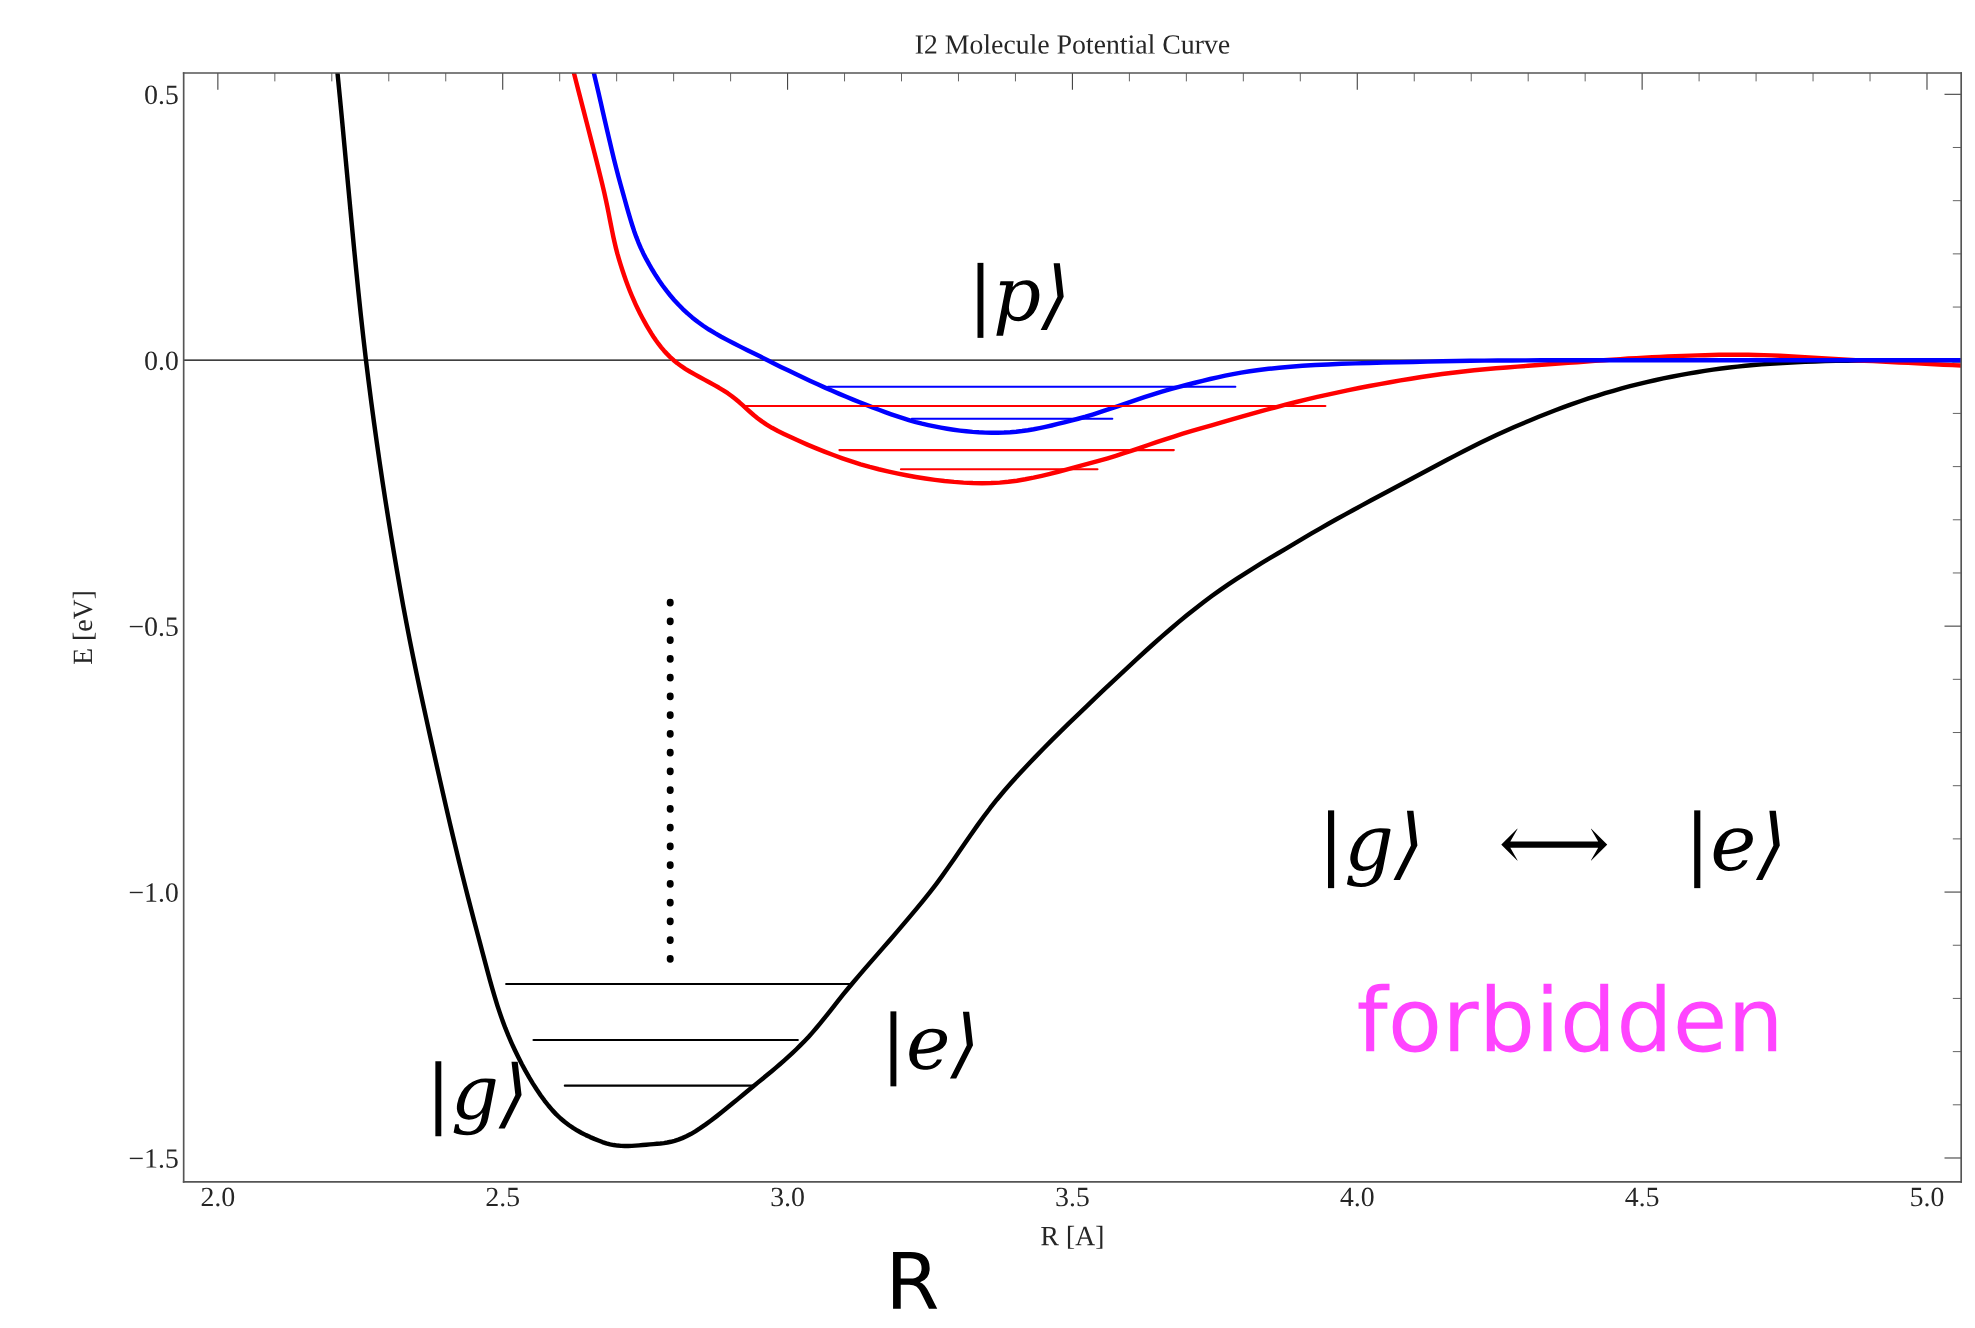 This screenshot has height=1328, width=1975. I want to click on y-tick-label: 0.0, so click(161, 361).